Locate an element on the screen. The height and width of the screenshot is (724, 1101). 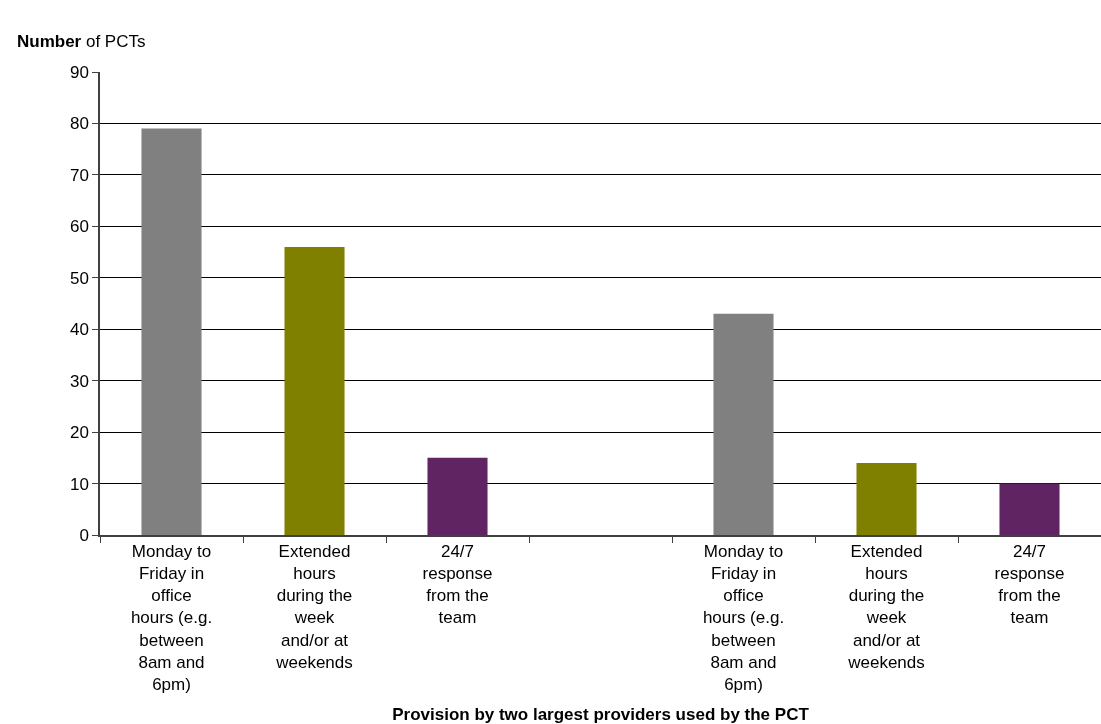
y-tick-label: 10 is located at coordinates (79, 484).